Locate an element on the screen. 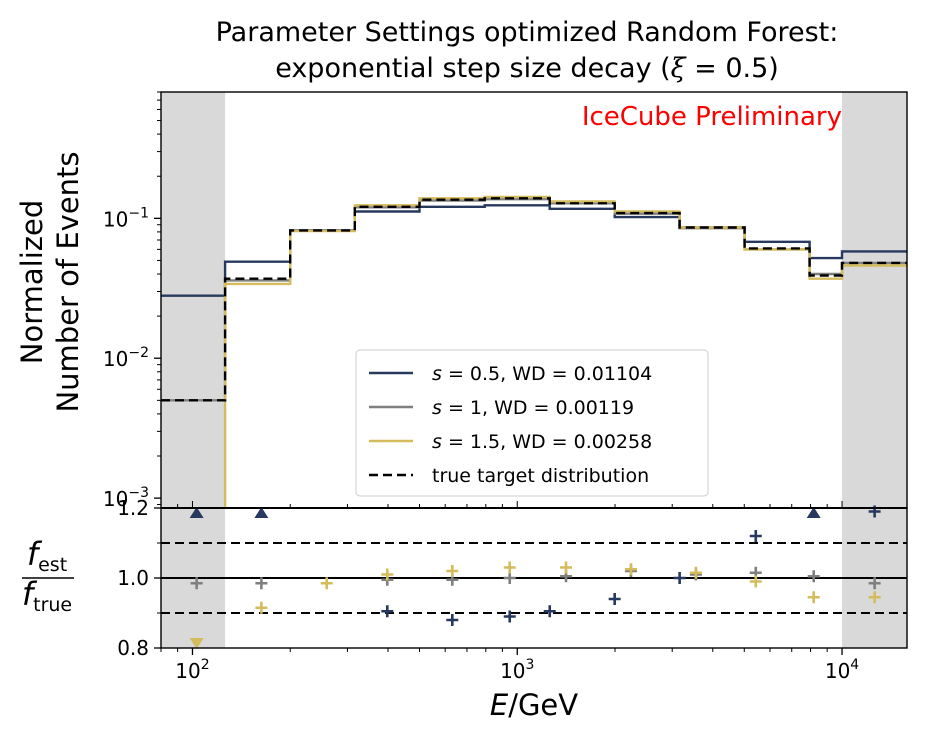  main-y-ticks: 10−310−210−1 is located at coordinates (132, 301).